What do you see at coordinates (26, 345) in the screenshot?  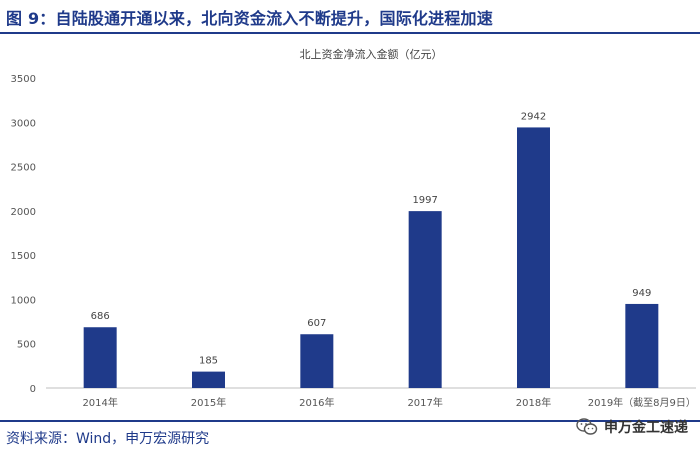 I see `y-tick-label: 500` at bounding box center [26, 345].